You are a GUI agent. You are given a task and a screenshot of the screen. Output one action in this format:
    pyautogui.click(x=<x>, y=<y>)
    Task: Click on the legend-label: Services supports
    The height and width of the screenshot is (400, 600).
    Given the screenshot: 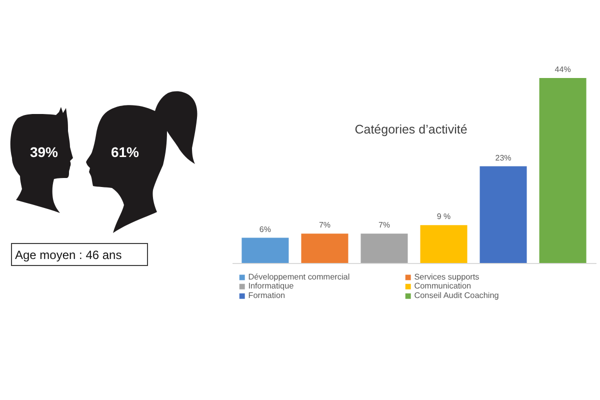 What is the action you would take?
    pyautogui.click(x=447, y=277)
    